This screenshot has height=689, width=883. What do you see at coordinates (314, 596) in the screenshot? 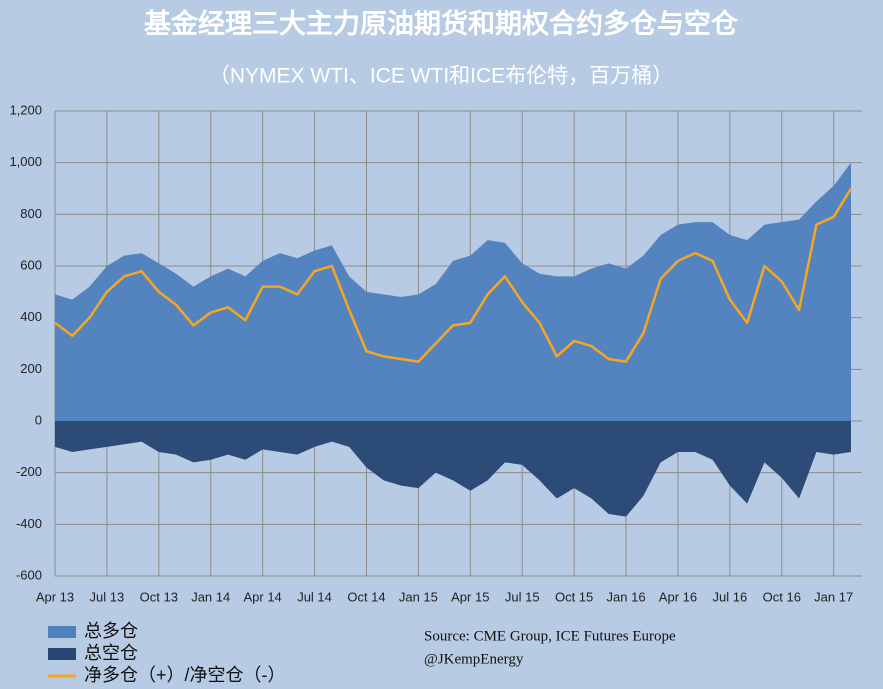
I see `x-tick-label: Jul 14` at bounding box center [314, 596].